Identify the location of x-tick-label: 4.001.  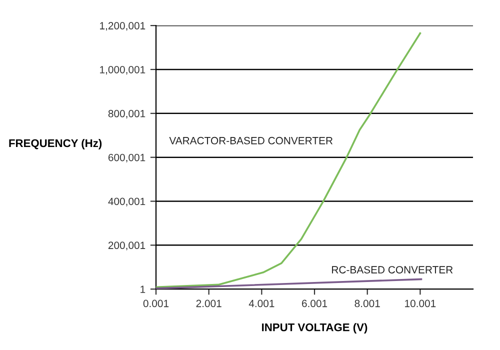
(261, 304).